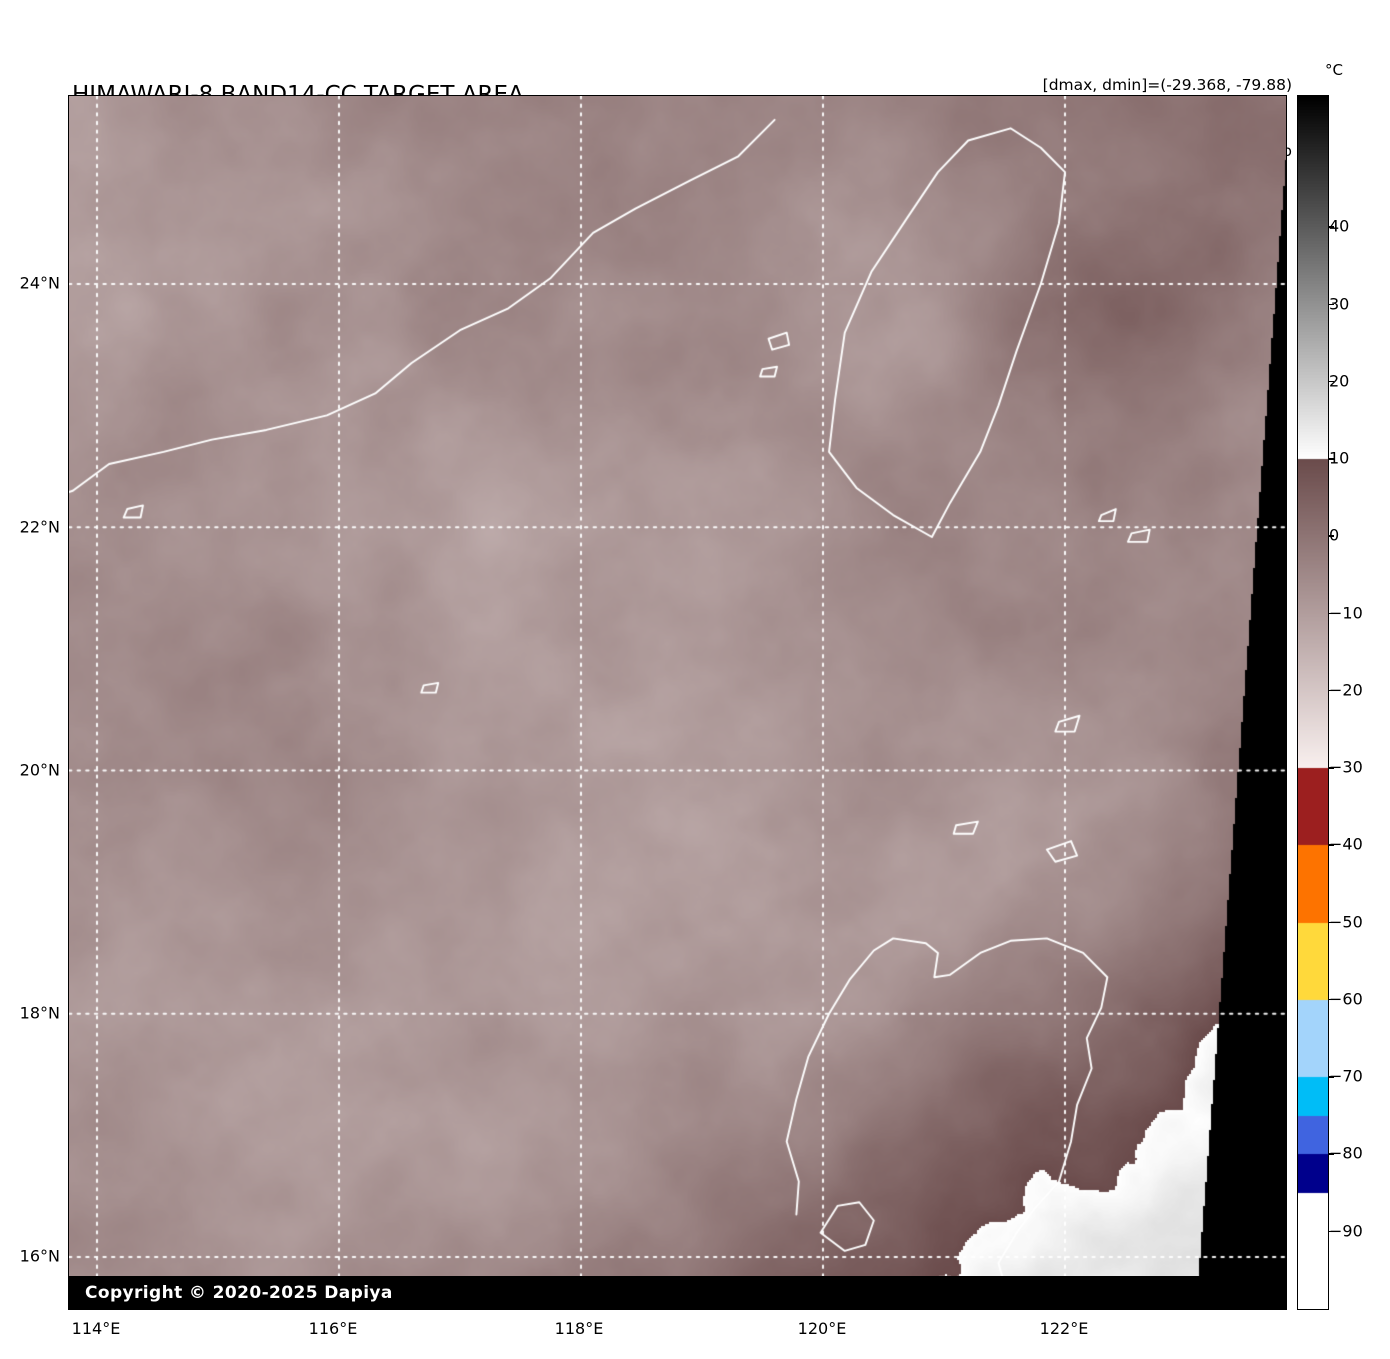 The image size is (1390, 1359). I want to click on y-axis-tick-label: 20°N, so click(39, 770).